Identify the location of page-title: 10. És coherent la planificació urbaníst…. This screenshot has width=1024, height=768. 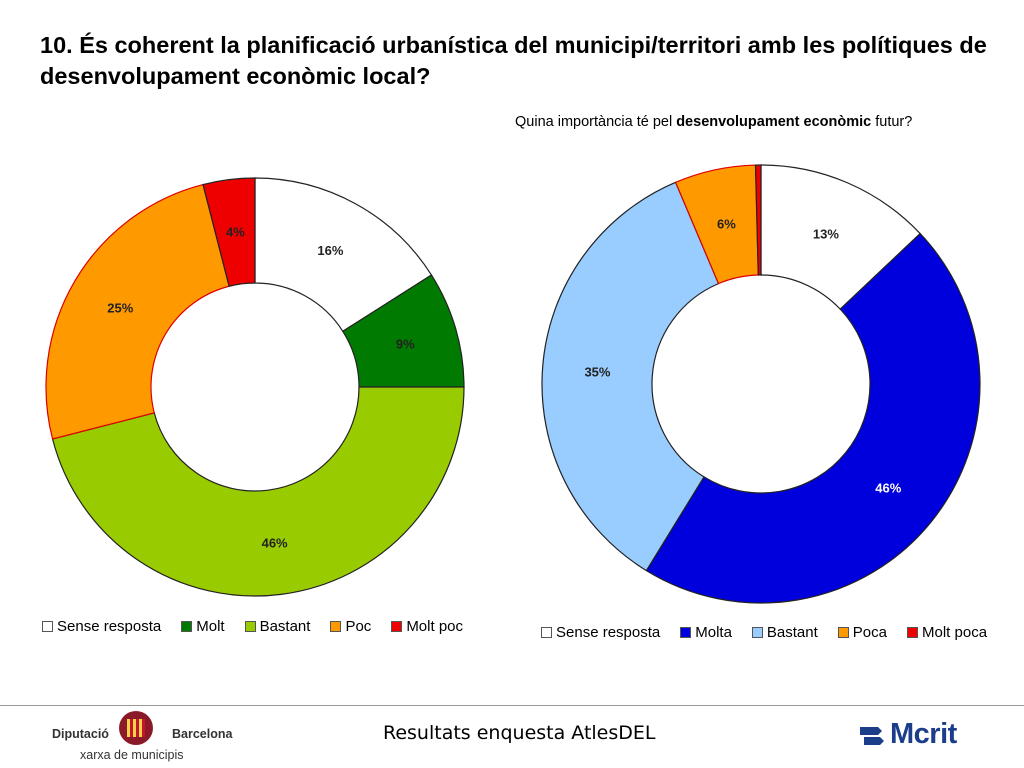
(513, 60).